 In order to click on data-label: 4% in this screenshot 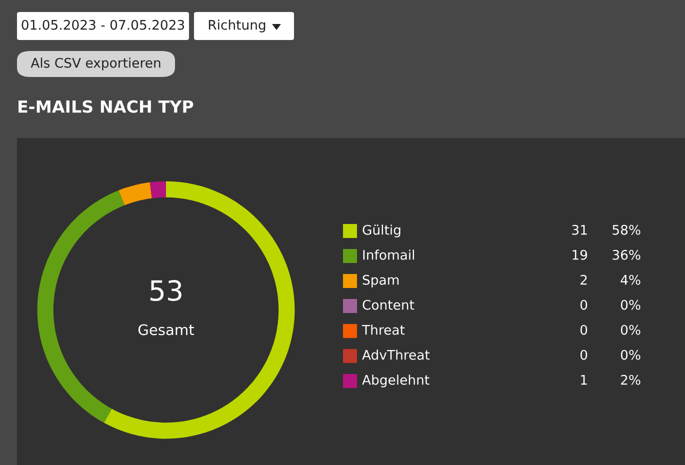, I will do `click(630, 279)`.